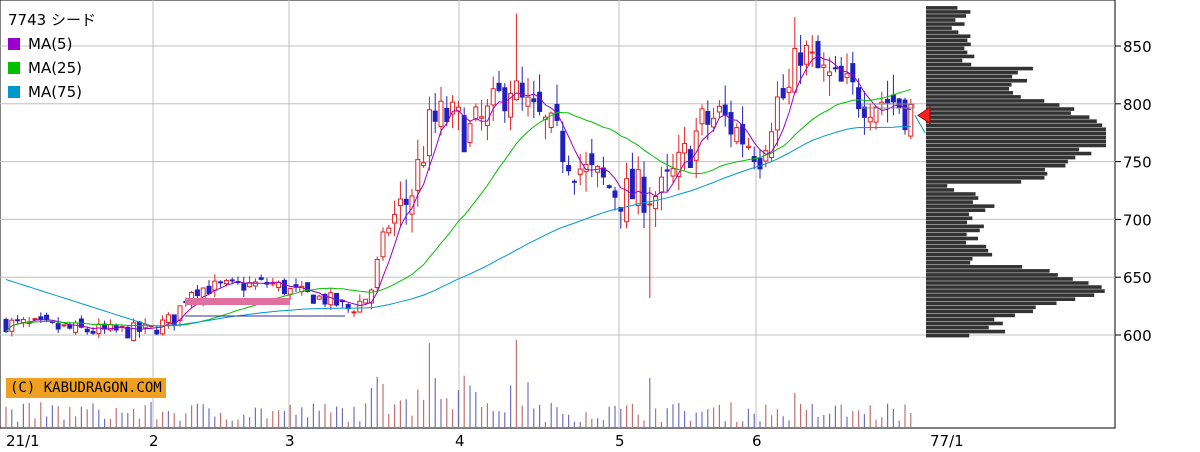 This screenshot has height=452, width=1200. Describe the element at coordinates (1137, 47) in the screenshot. I see `y-tick-label: 850` at that location.